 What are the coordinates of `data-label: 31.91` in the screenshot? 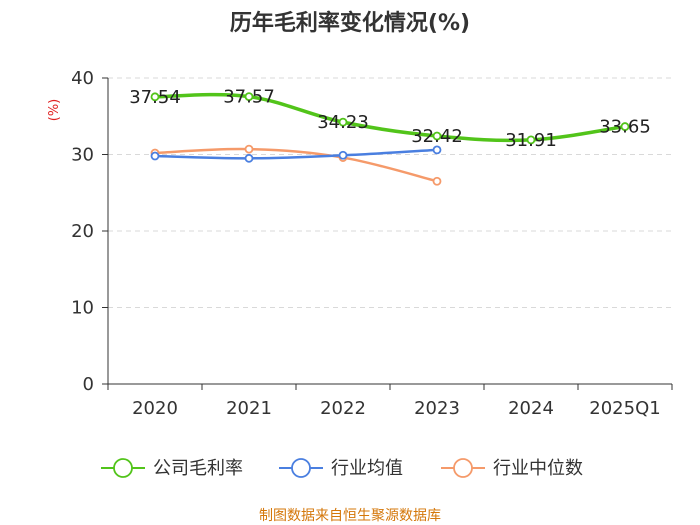 It's located at (531, 140).